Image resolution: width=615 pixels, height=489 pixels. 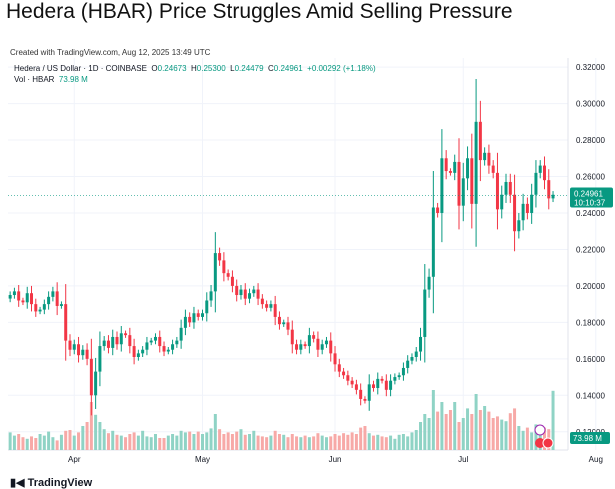 I want to click on volume-label: Vol · HBAR, so click(x=34, y=79).